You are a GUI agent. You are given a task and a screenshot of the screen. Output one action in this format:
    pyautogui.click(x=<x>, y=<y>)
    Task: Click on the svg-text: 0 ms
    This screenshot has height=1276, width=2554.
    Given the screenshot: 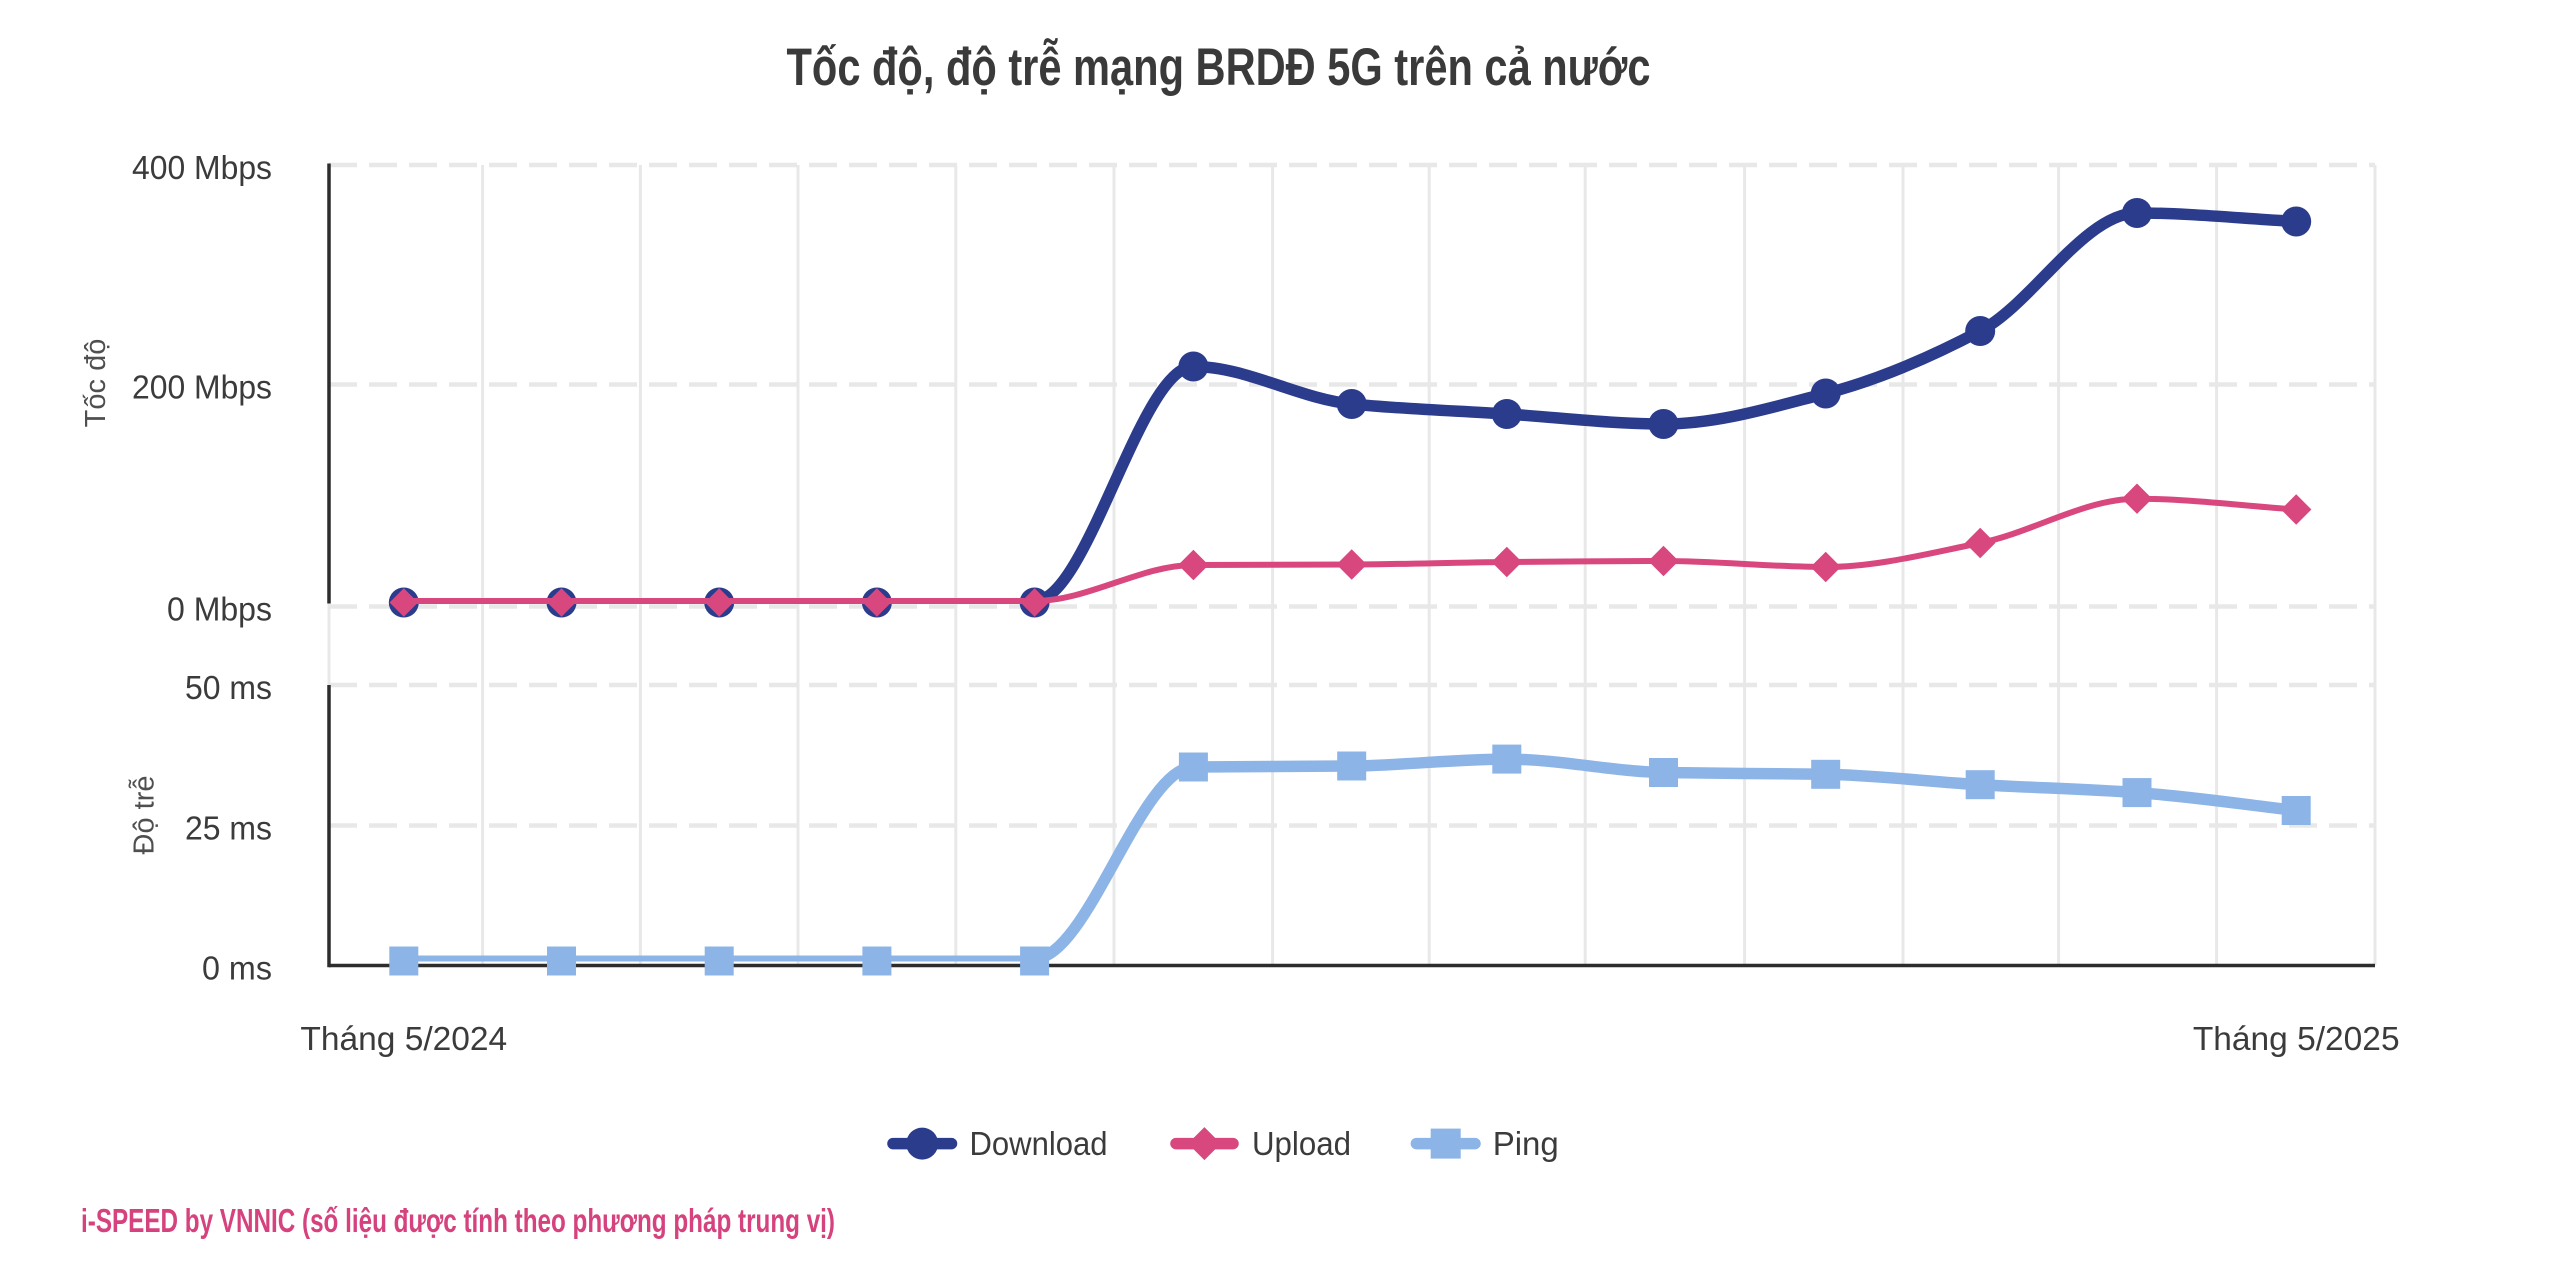 What is the action you would take?
    pyautogui.click(x=237, y=969)
    